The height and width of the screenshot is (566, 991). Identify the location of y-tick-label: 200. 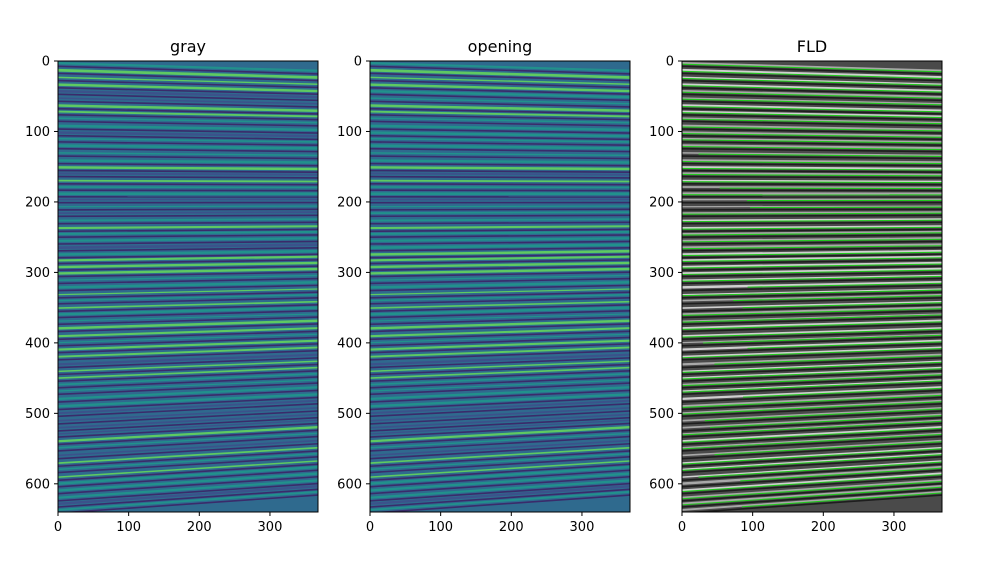
(661, 202).